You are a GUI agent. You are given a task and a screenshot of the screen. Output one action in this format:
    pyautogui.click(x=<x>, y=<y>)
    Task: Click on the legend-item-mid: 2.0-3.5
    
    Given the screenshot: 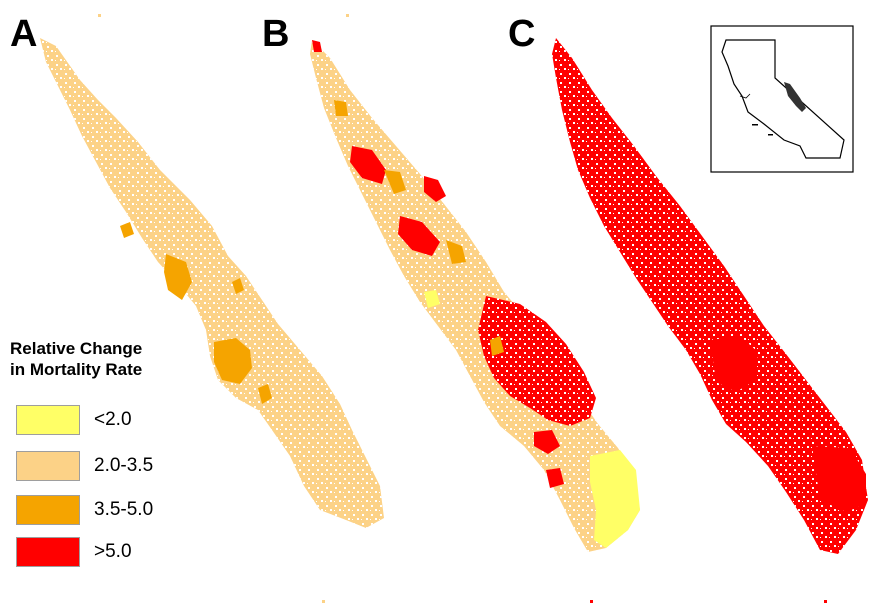 What is the action you would take?
    pyautogui.click(x=84, y=466)
    